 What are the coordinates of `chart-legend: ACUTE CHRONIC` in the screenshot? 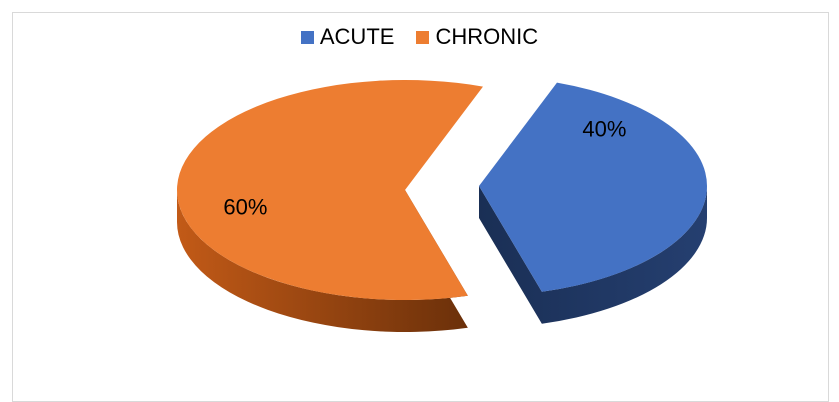 It's located at (419, 37).